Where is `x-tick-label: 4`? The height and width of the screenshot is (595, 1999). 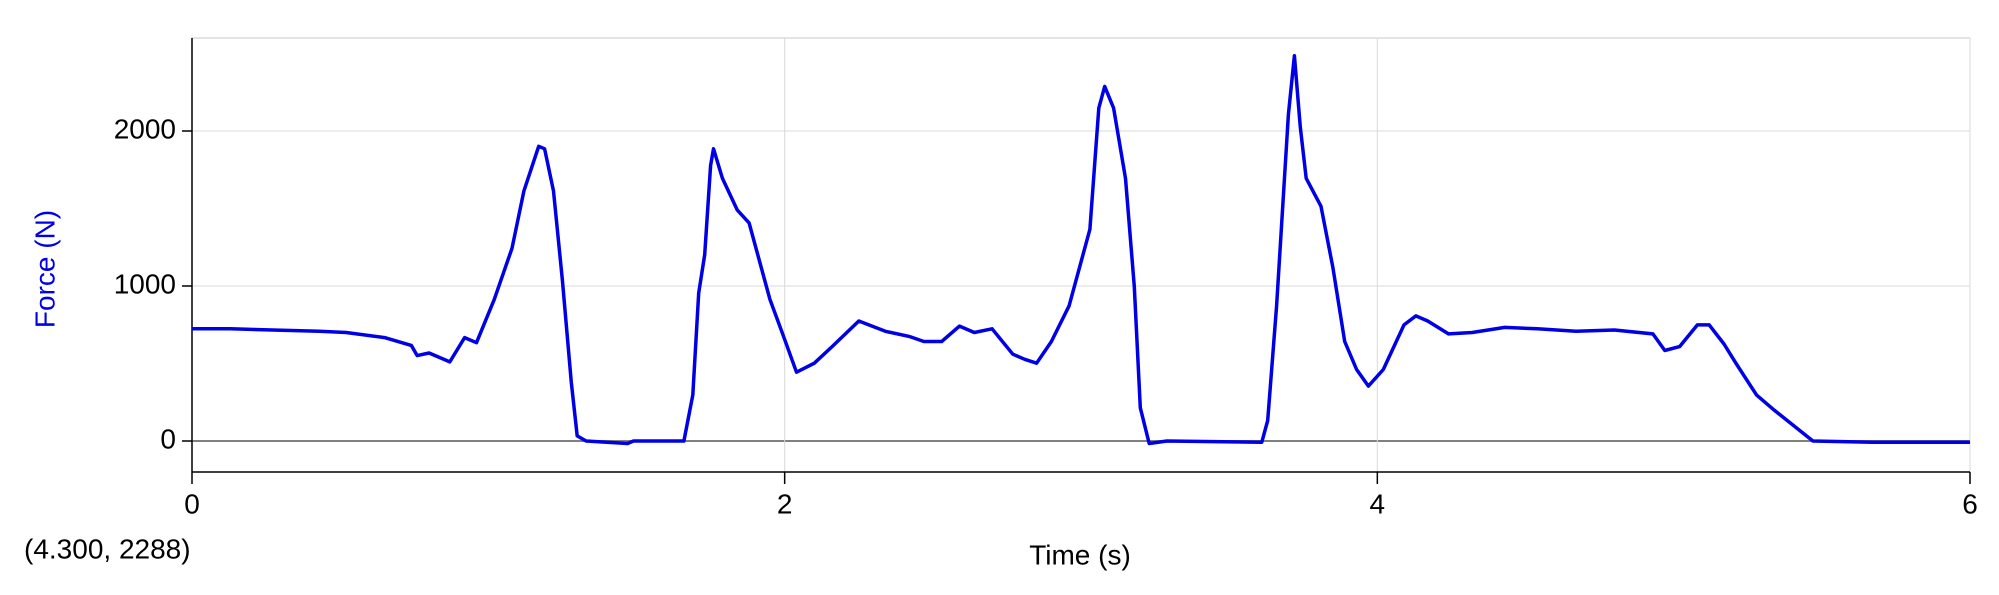 x-tick-label: 4 is located at coordinates (1378, 503).